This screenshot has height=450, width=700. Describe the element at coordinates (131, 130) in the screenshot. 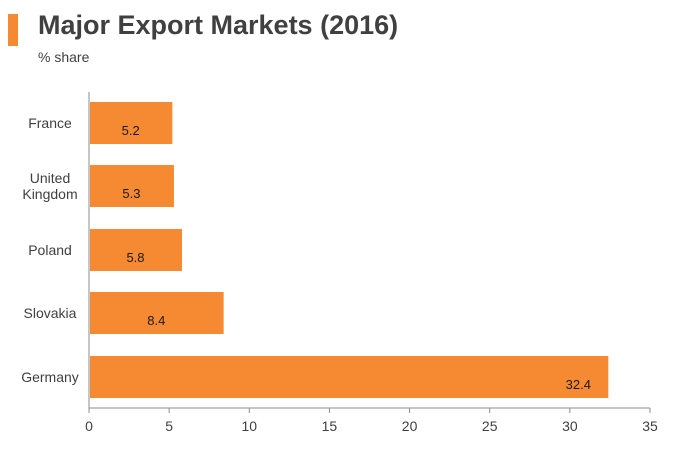

I see `bar-value-label: 5.2` at that location.